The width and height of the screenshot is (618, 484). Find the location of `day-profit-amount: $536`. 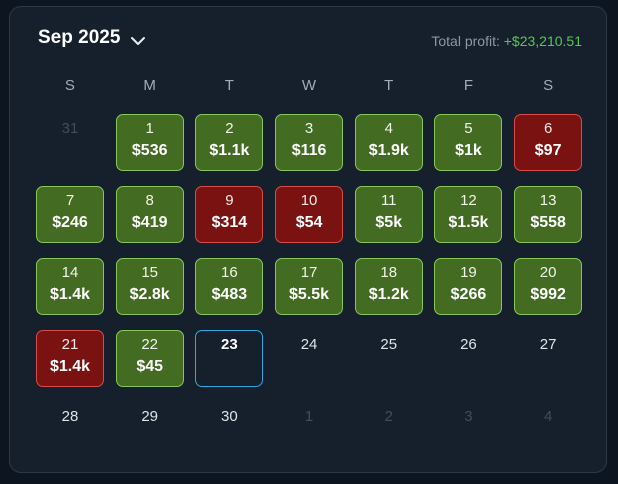

day-profit-amount: $536 is located at coordinates (149, 150).